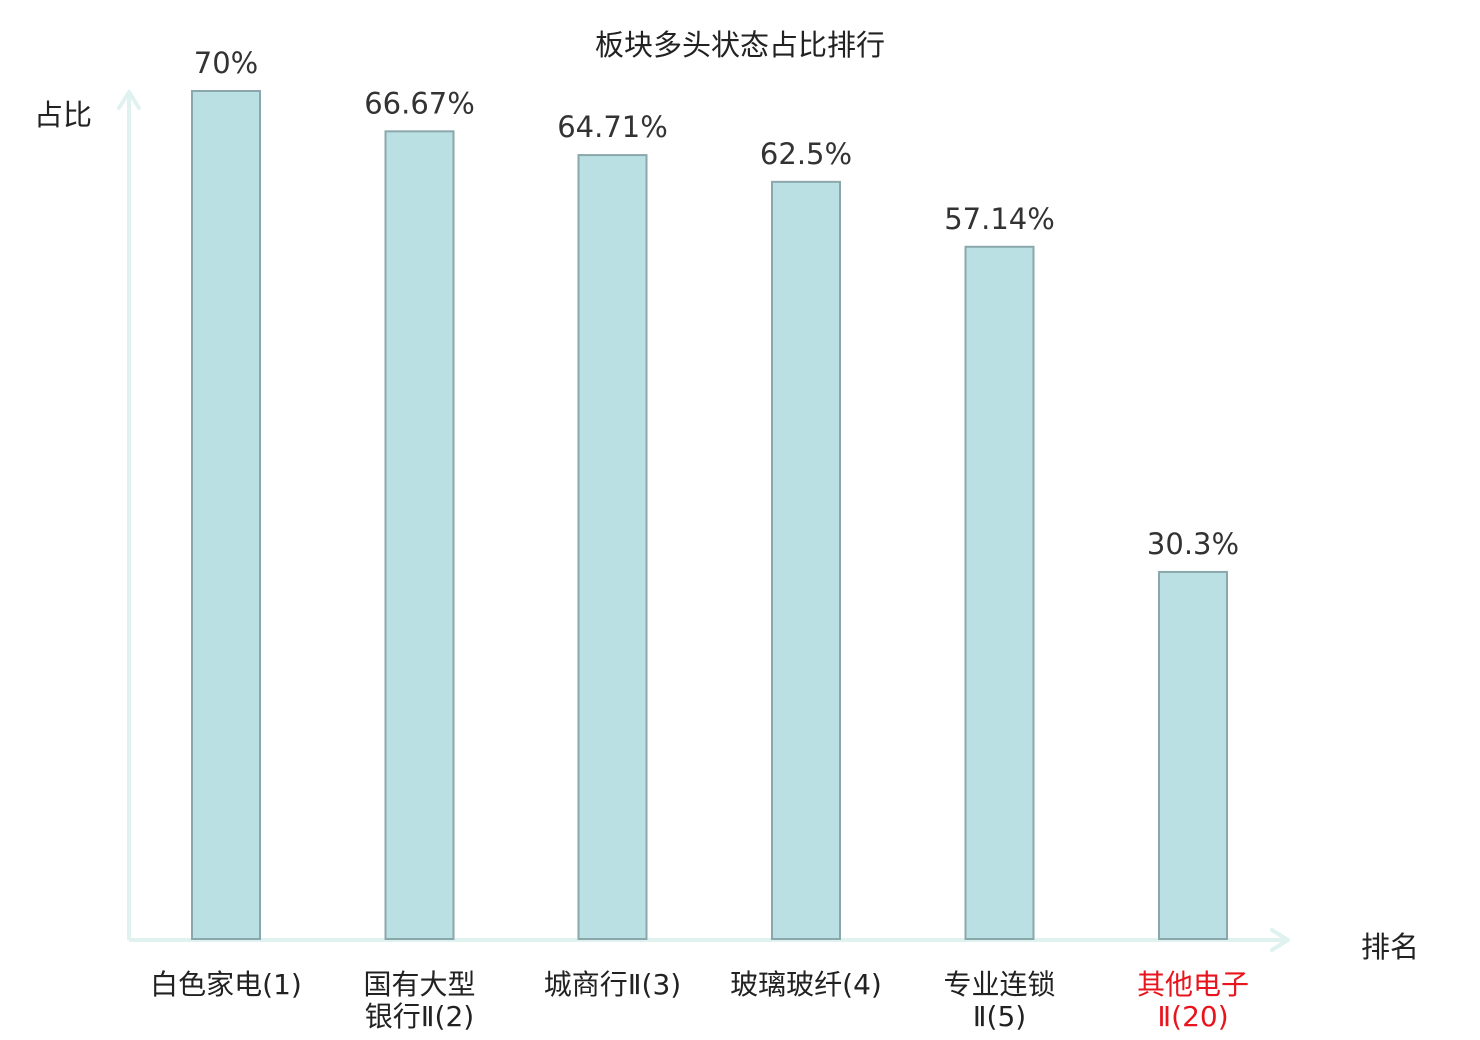 The image size is (1480, 1040). What do you see at coordinates (612, 984) in the screenshot?
I see `x-tick-label: 城商行Ⅱ(3)` at bounding box center [612, 984].